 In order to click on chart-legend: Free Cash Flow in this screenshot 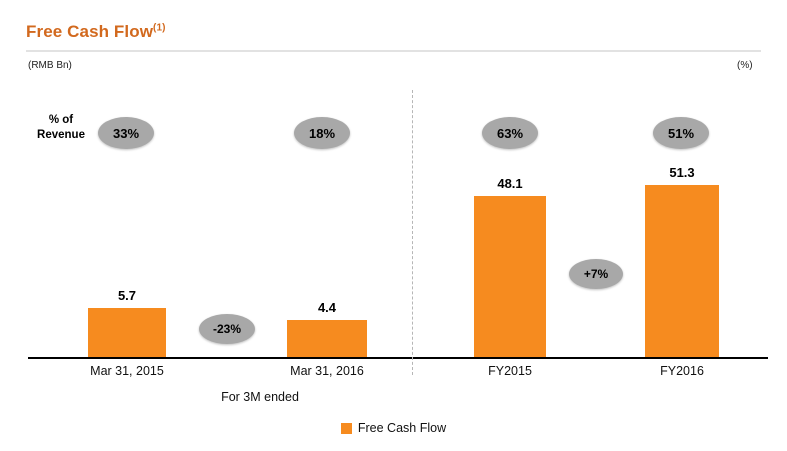, I will do `click(393, 428)`.